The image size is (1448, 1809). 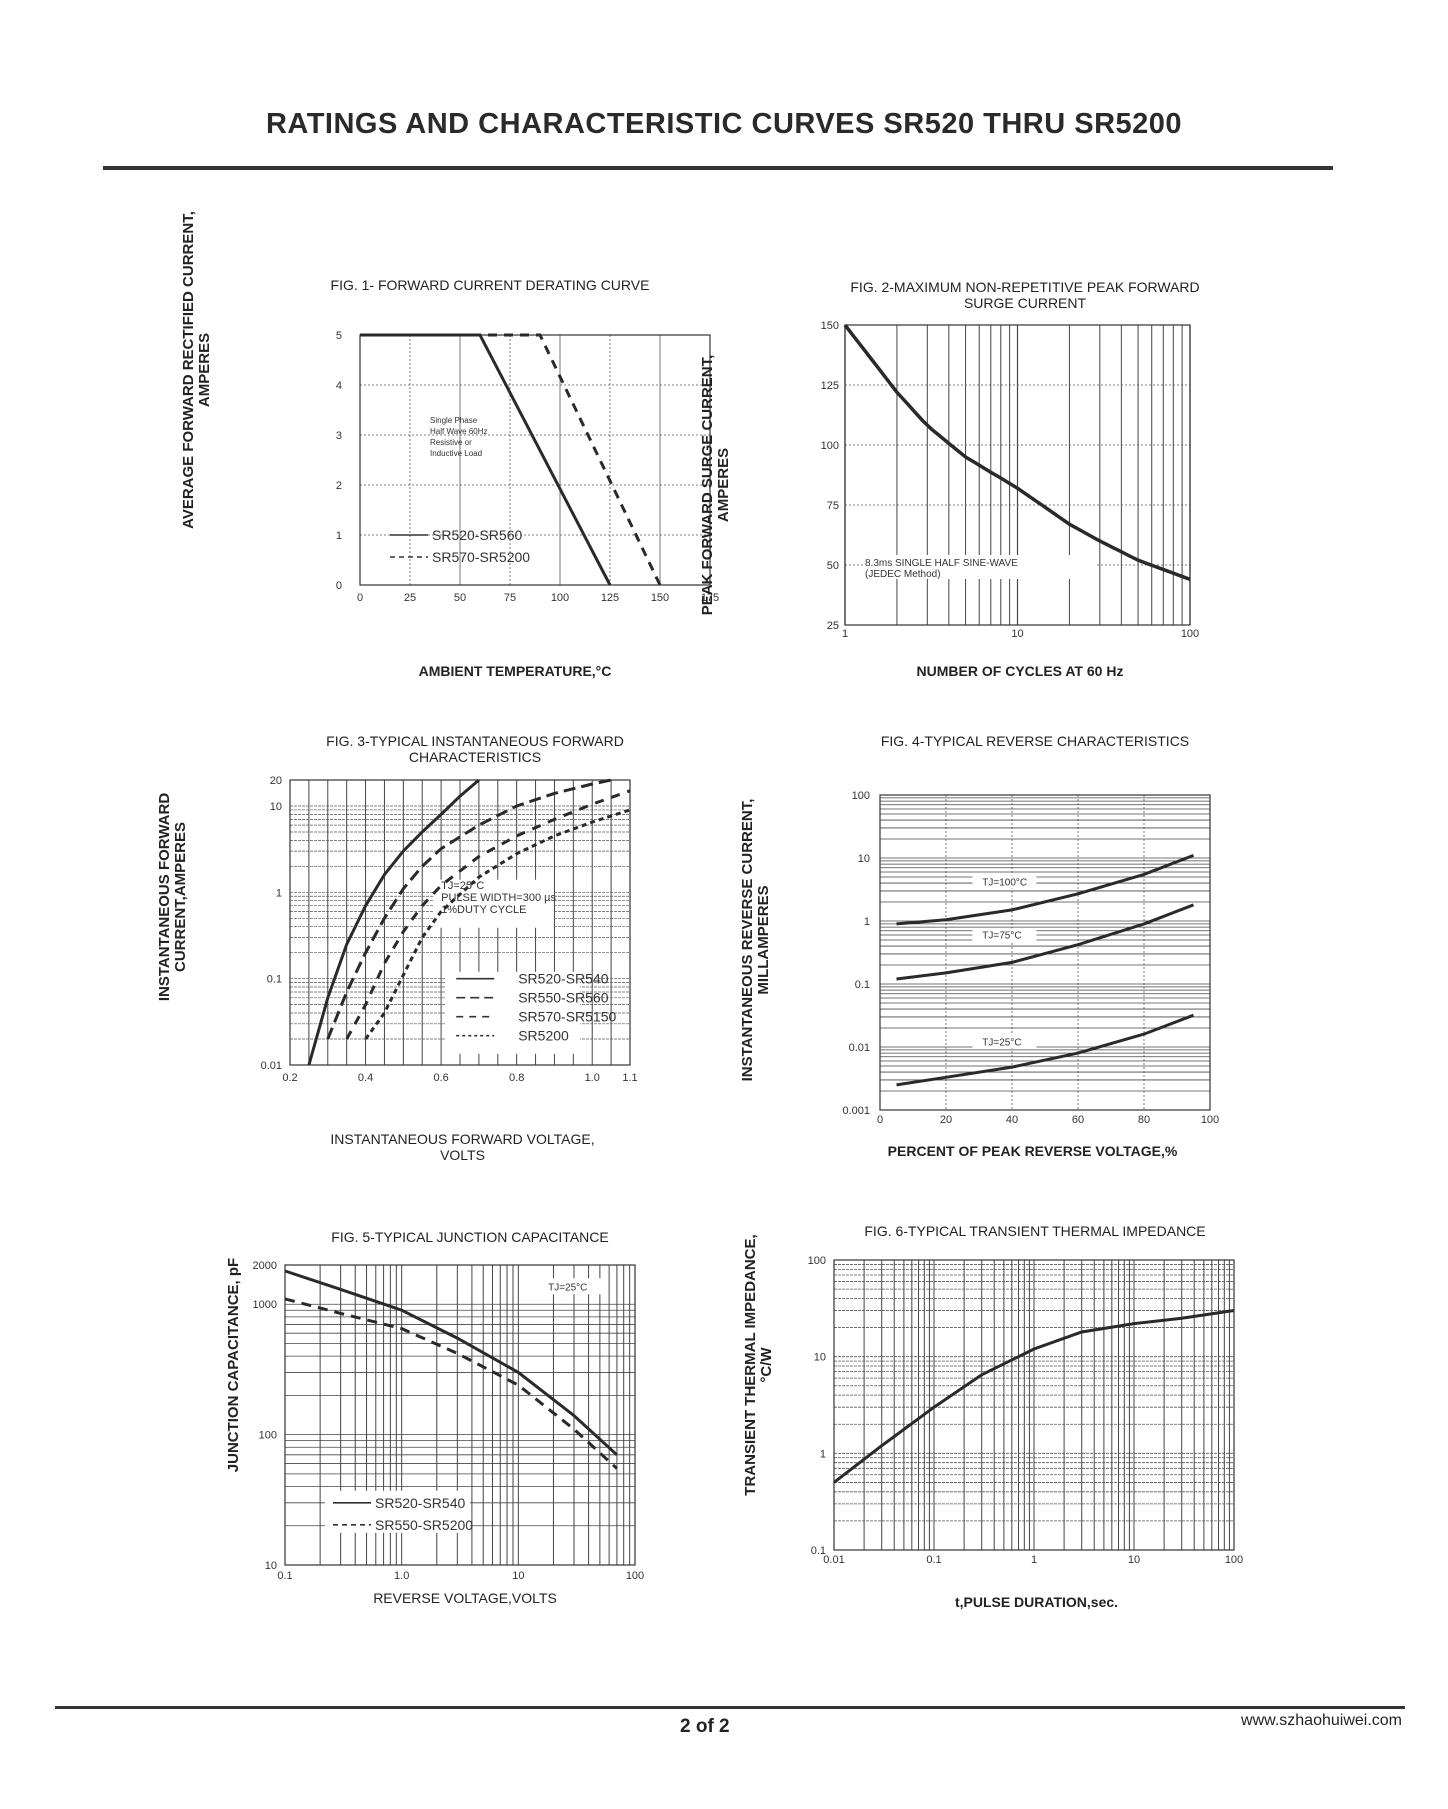 I want to click on fig5-xlabel: REVERSE VOLTAGE,VOLTS, so click(x=465, y=1598).